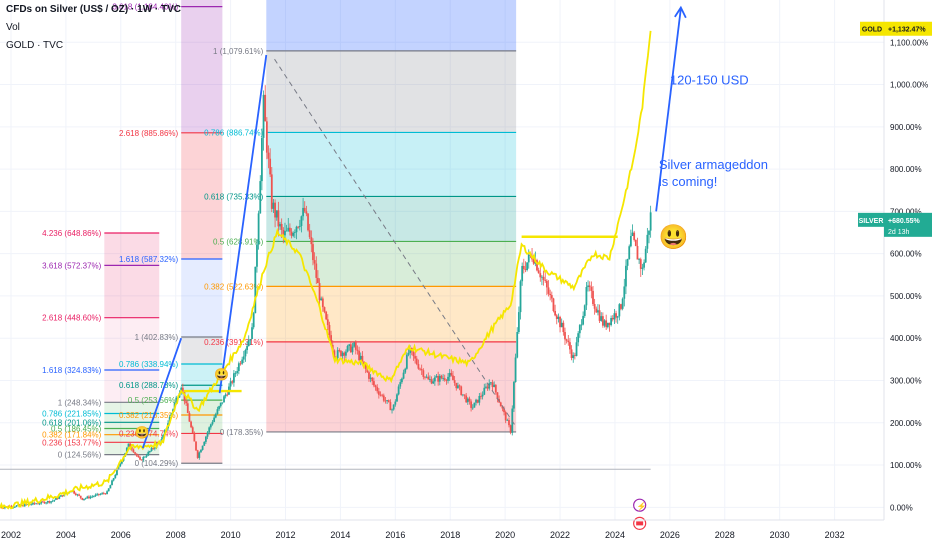  What do you see at coordinates (13, 27) in the screenshot?
I see `volume-legend: Vol` at bounding box center [13, 27].